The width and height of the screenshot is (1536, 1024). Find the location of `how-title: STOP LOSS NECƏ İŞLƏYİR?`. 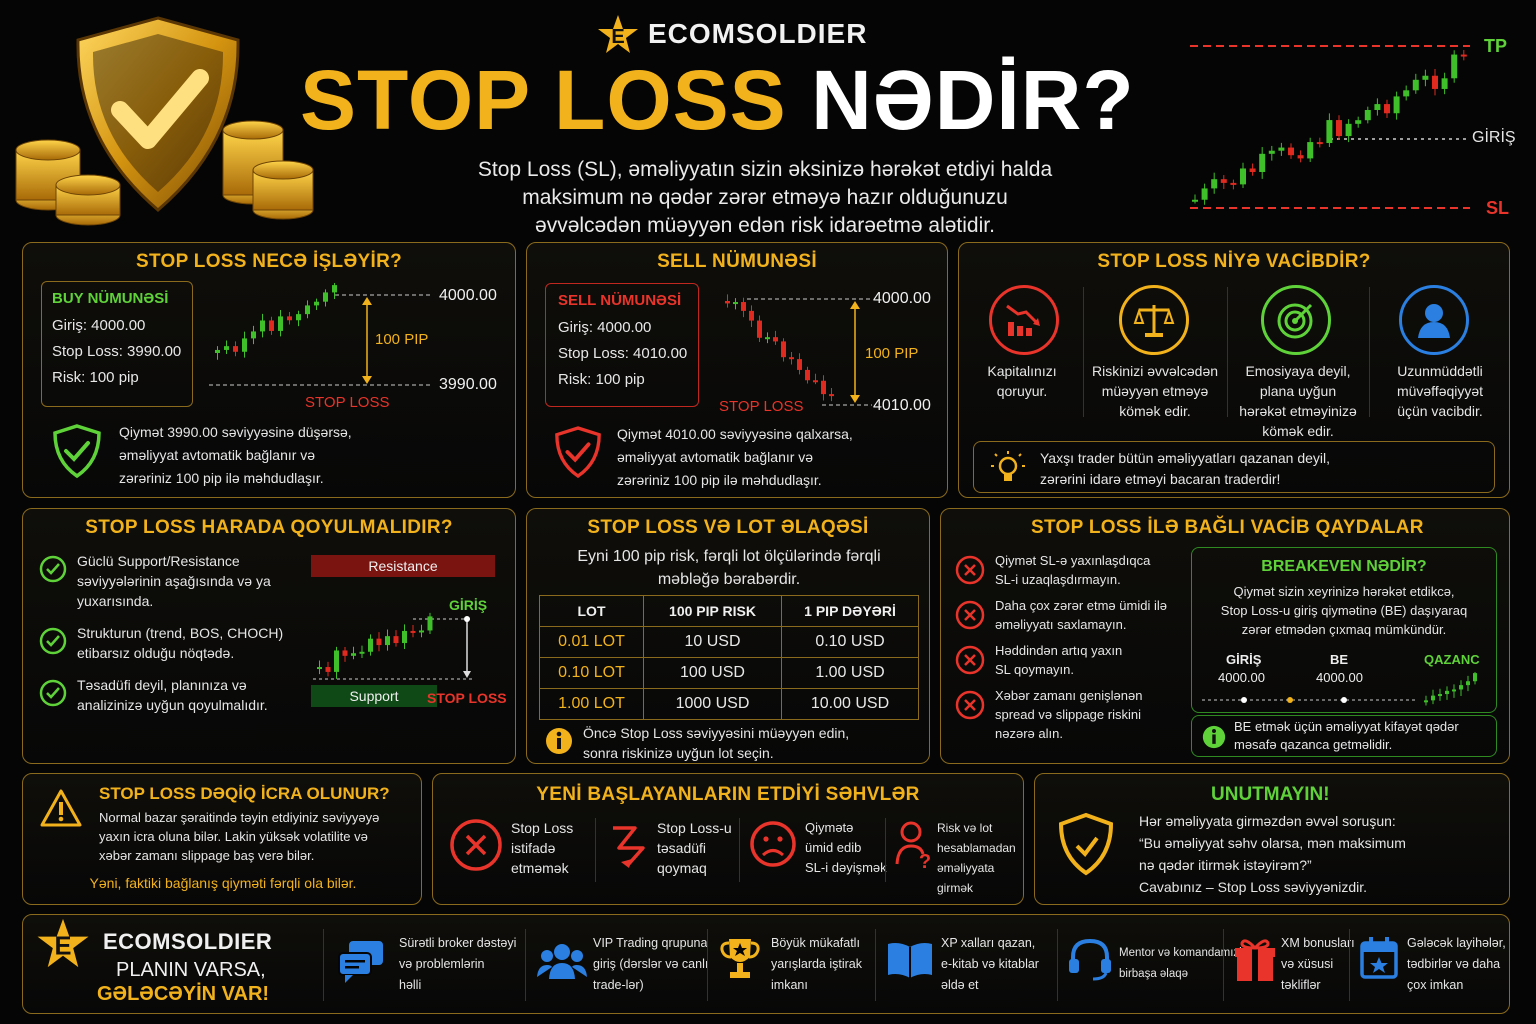

how-title: STOP LOSS NECƏ İŞLƏYİR? is located at coordinates (269, 261).